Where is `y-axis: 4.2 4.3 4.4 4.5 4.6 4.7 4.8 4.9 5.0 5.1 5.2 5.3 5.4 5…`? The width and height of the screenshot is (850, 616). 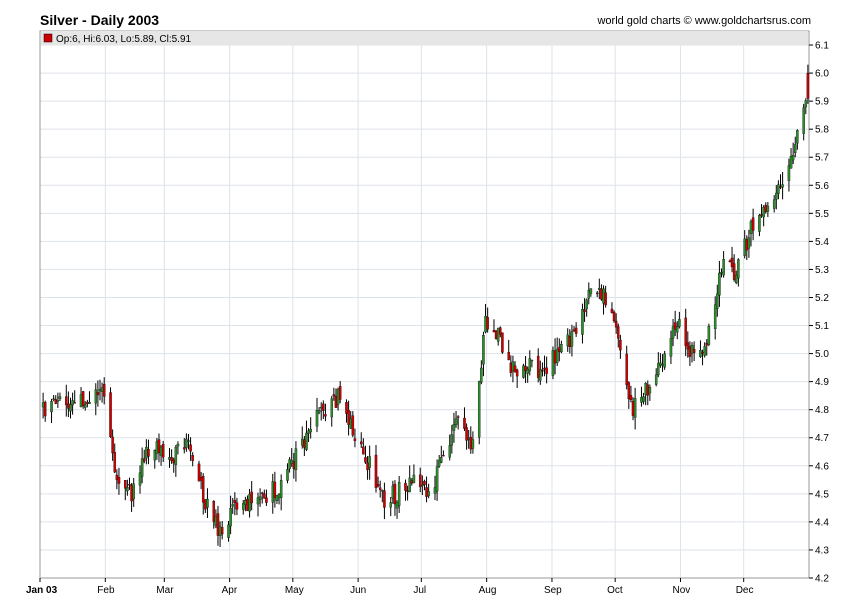 y-axis: 4.2 4.3 4.4 4.5 4.6 4.7 4.8 4.9 5.0 5.1 5.2 5.3 5.4 5… is located at coordinates (819, 313).